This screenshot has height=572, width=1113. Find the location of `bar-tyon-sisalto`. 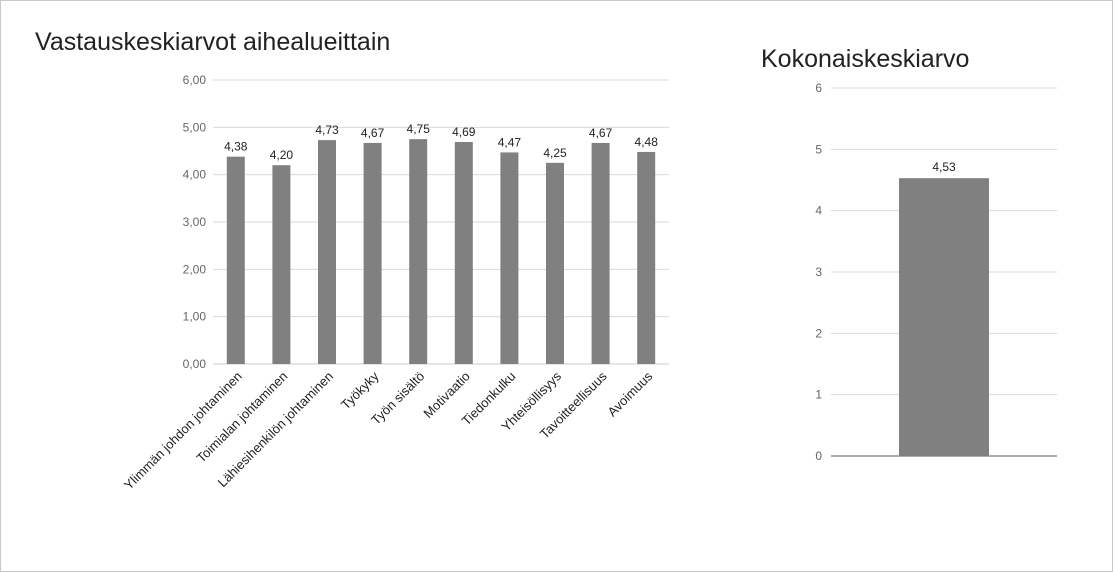

bar-tyon-sisalto is located at coordinates (418, 251).